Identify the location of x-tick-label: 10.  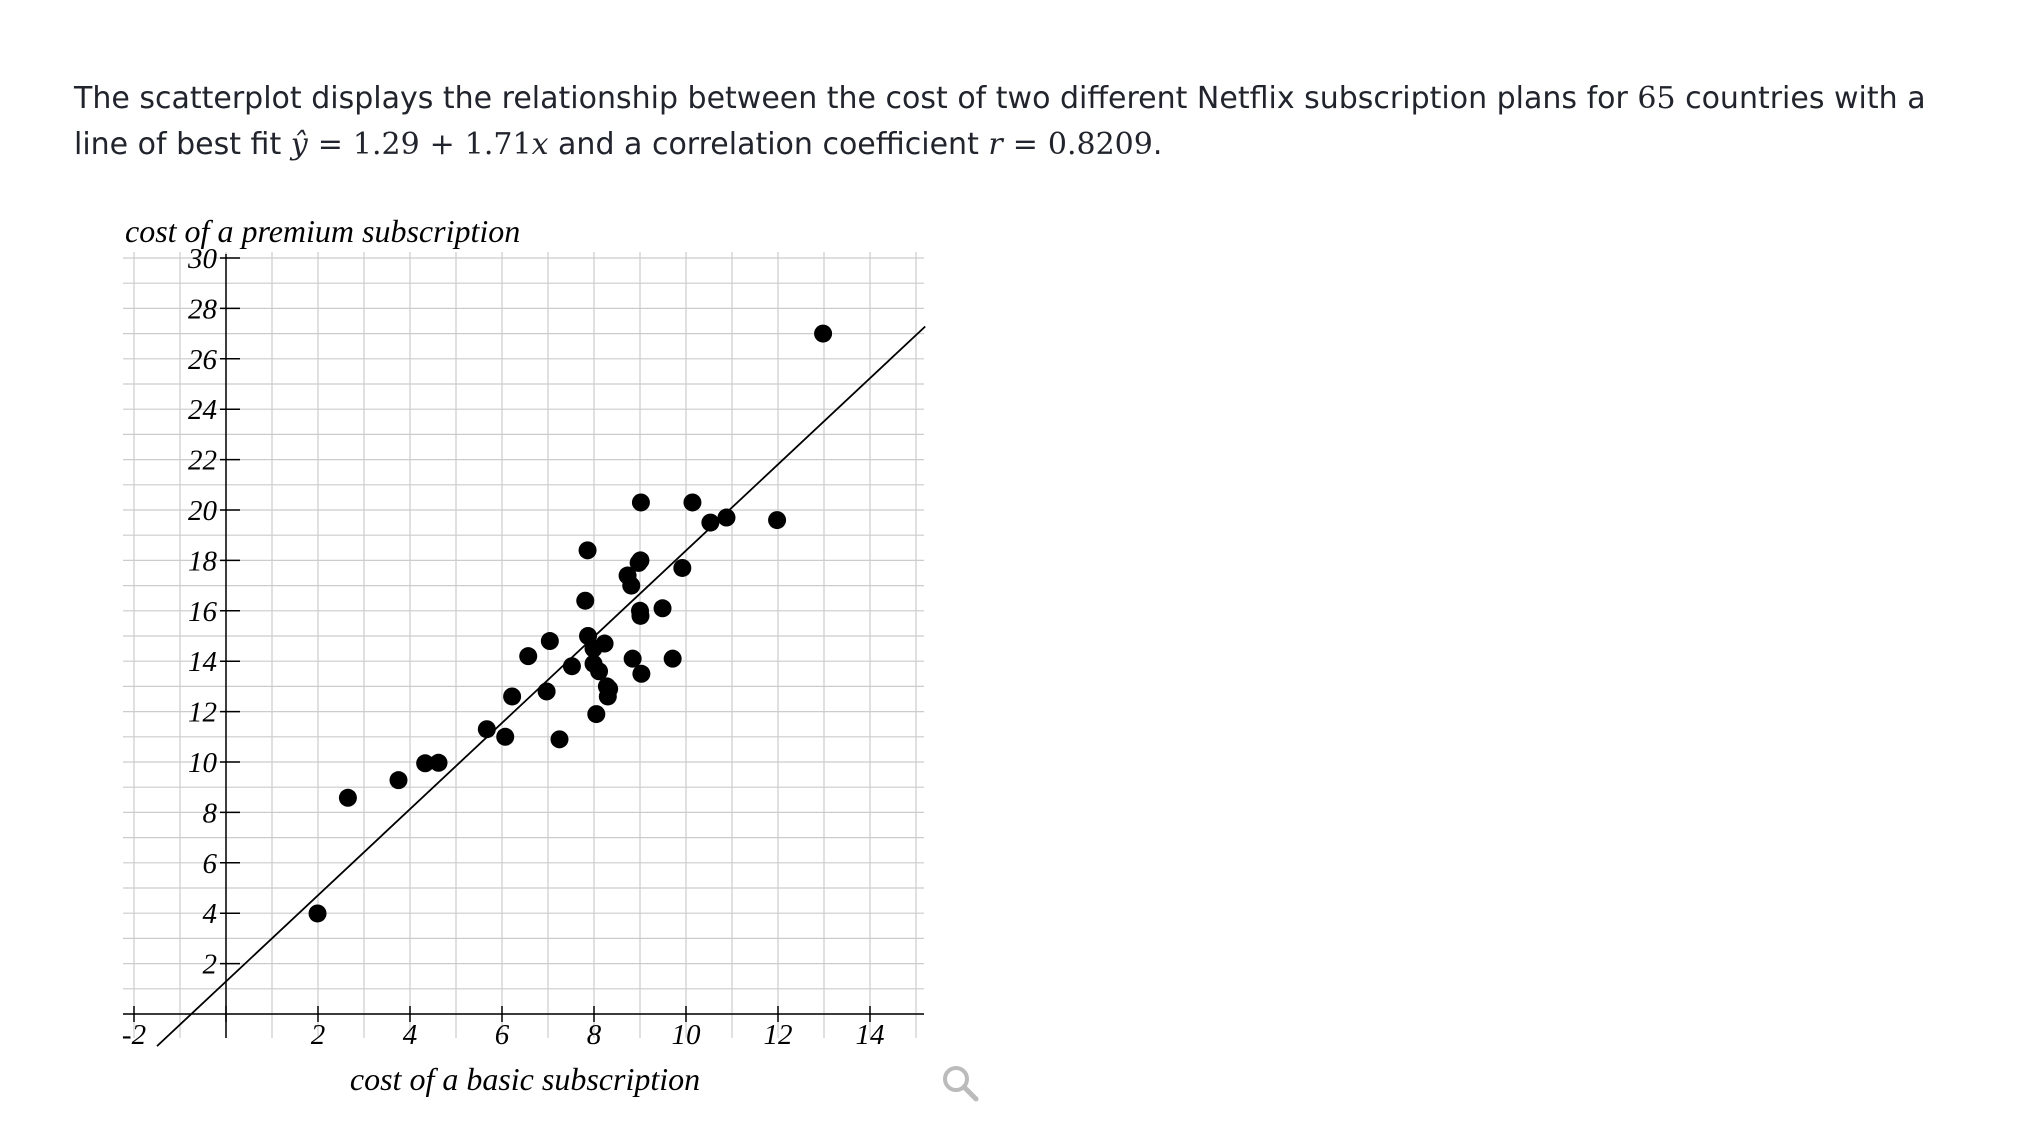
(687, 1035).